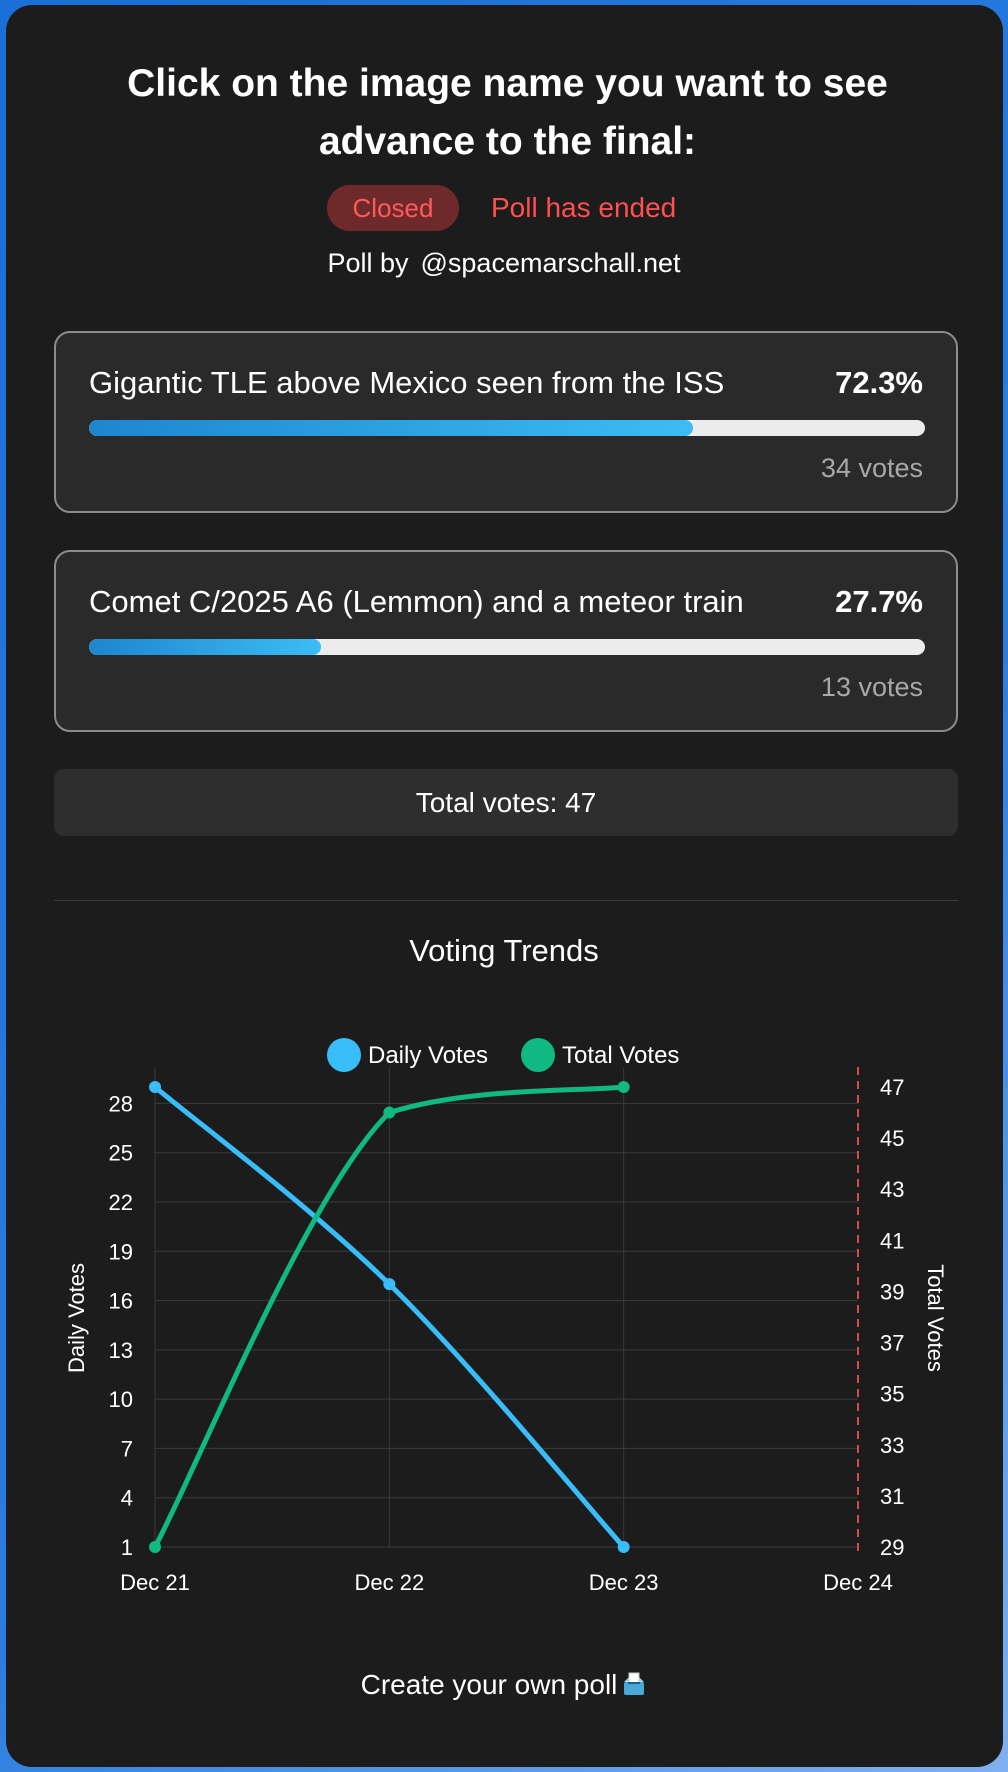 The image size is (1008, 1772). Describe the element at coordinates (538, 1055) in the screenshot. I see `legend-swatch-total` at that location.